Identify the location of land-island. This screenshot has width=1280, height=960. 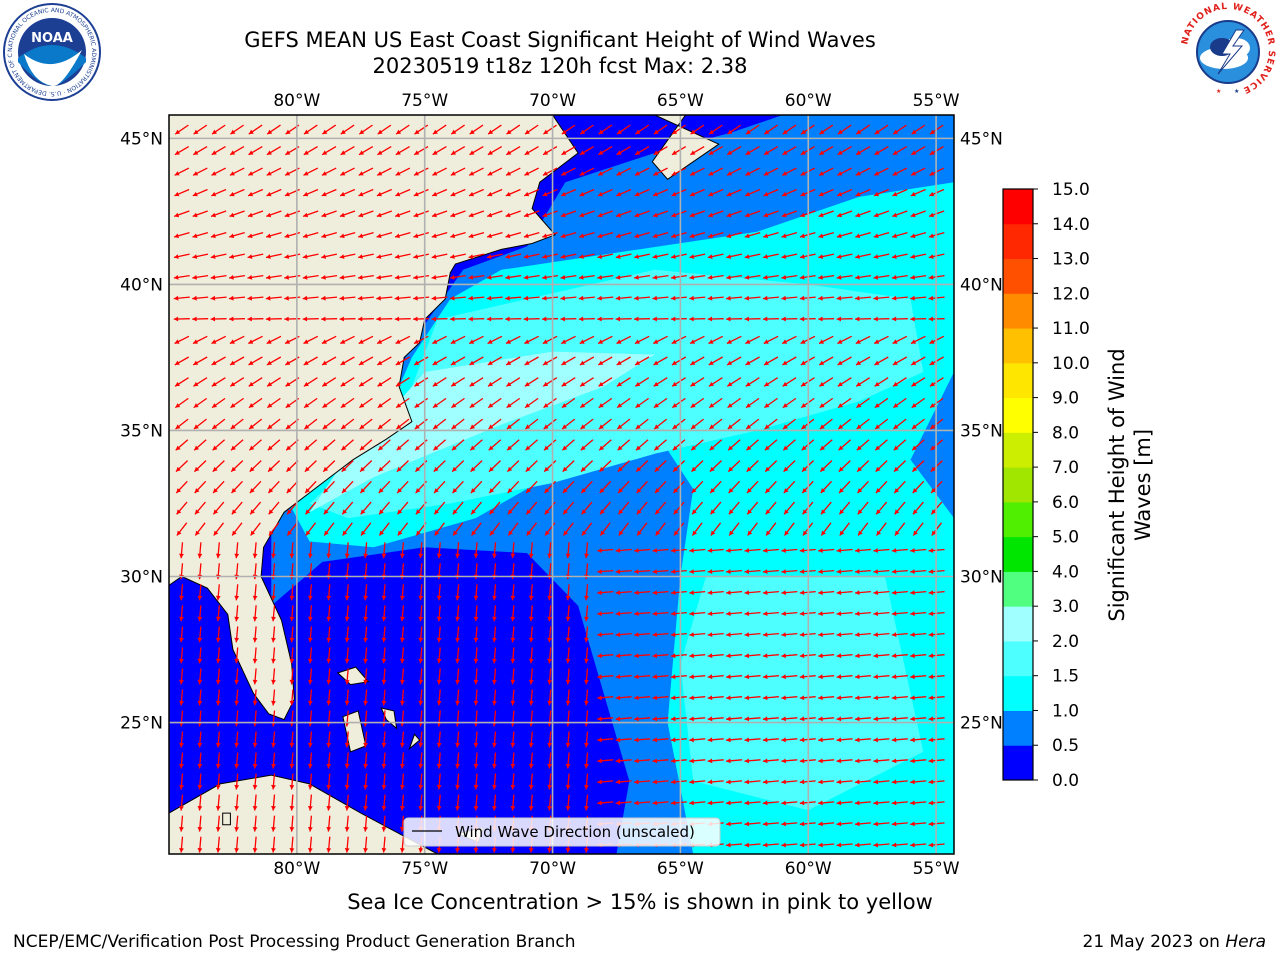
(414, 742).